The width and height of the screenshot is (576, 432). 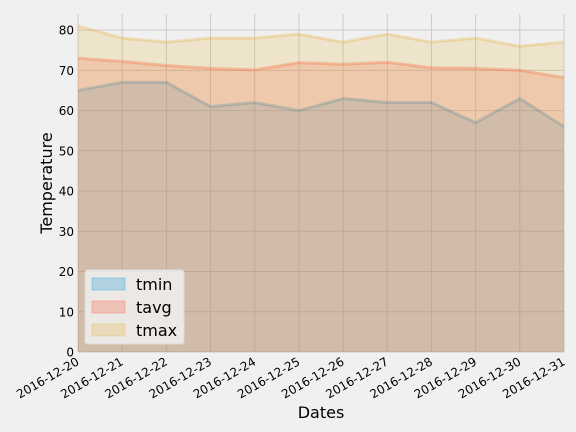 I want to click on y-tick-label: 10, so click(x=66, y=312).